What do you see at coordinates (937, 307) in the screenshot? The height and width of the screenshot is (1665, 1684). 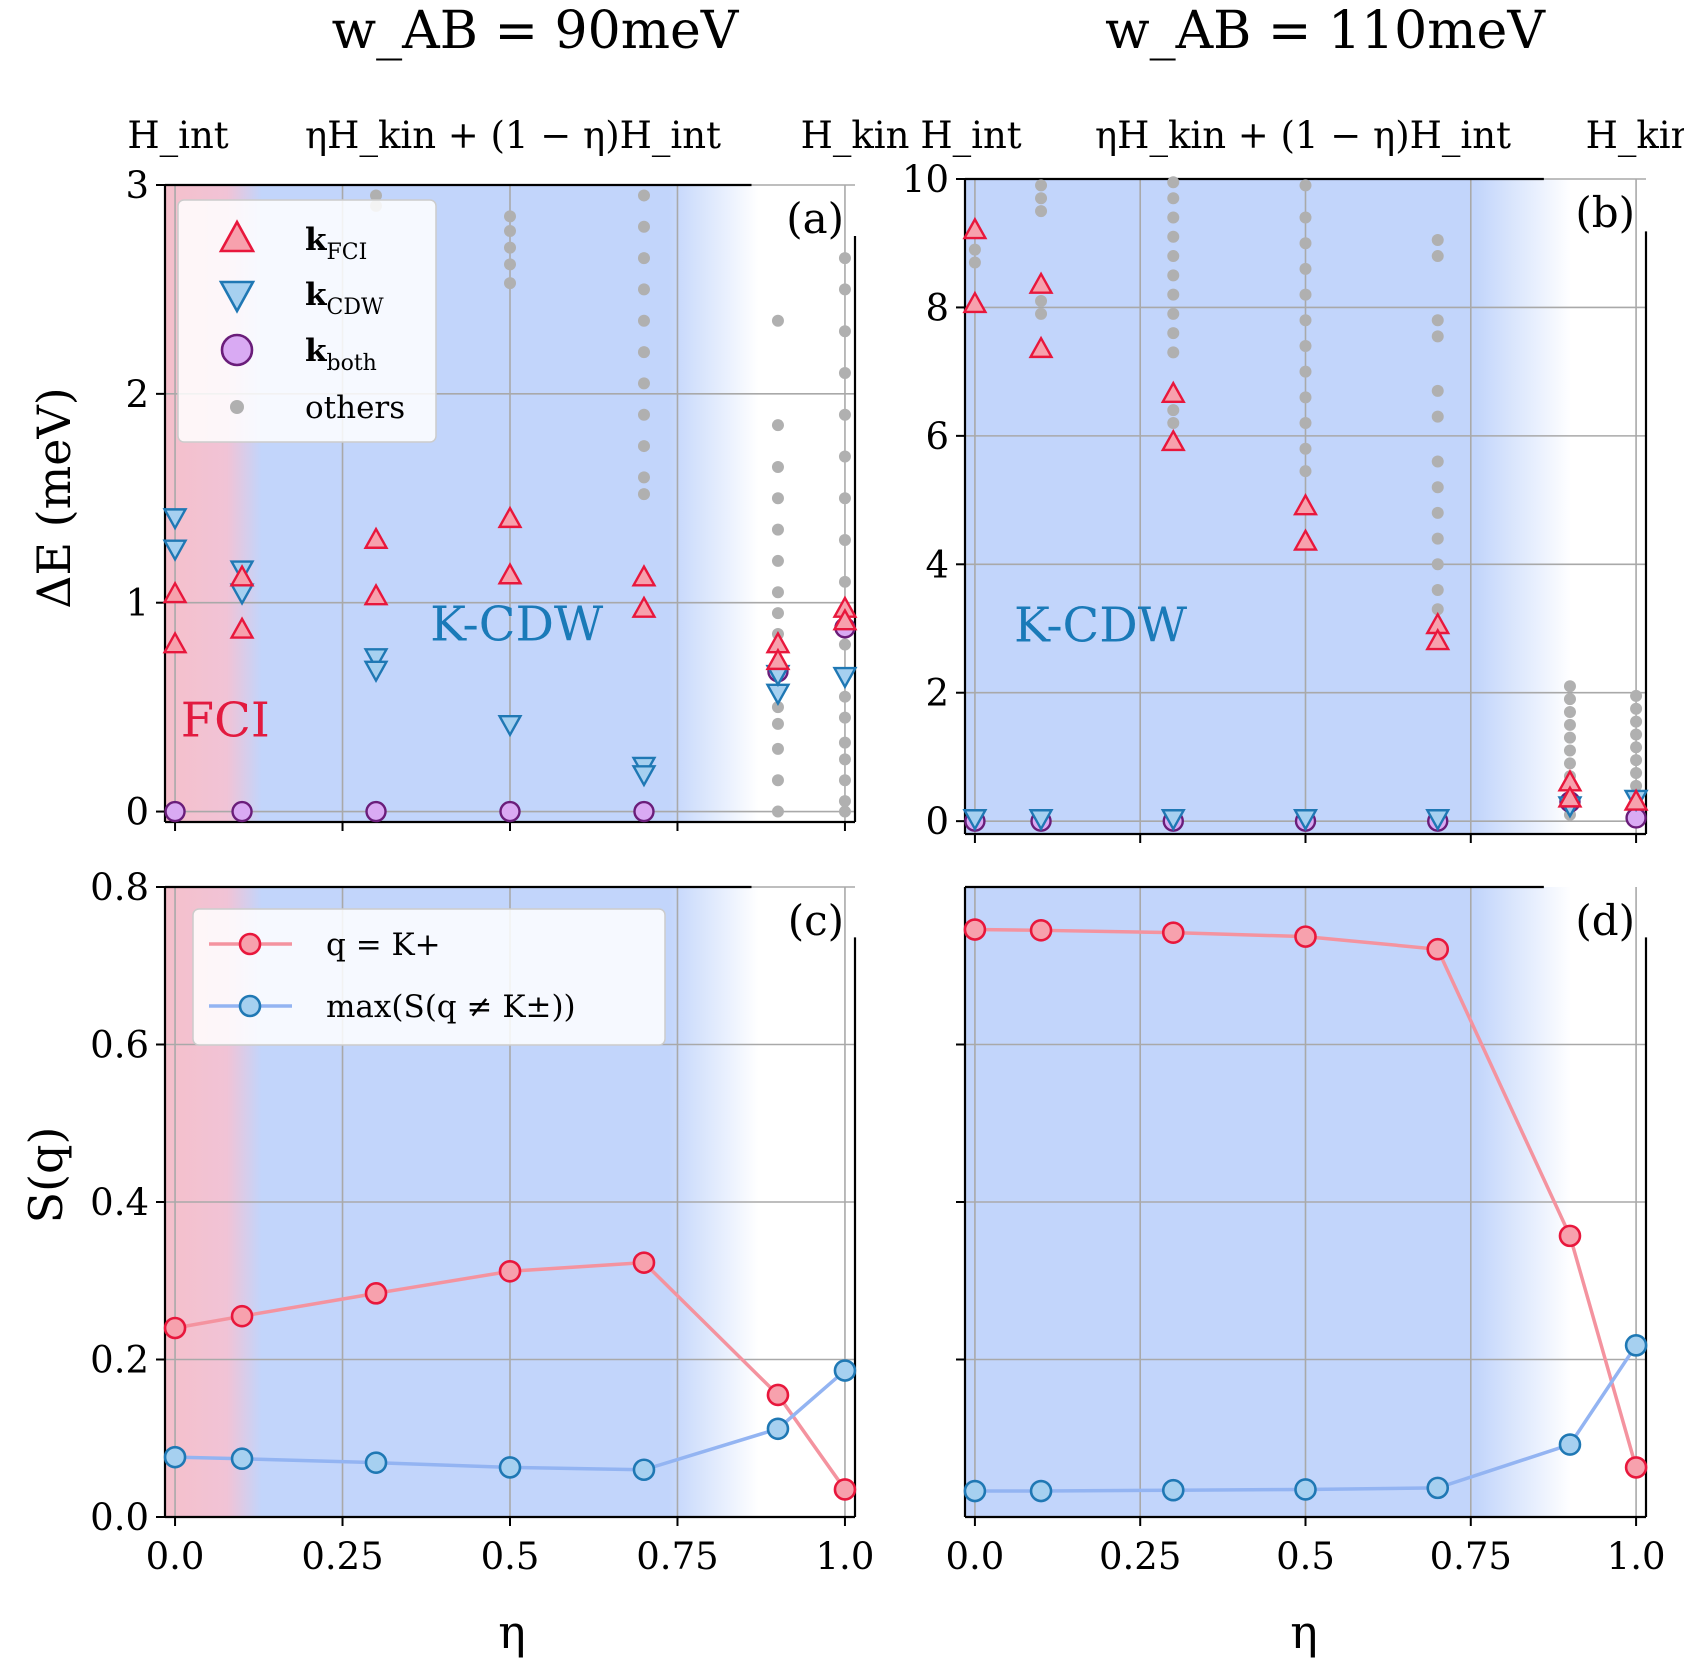 I see `ytick-label-b-4: 8` at bounding box center [937, 307].